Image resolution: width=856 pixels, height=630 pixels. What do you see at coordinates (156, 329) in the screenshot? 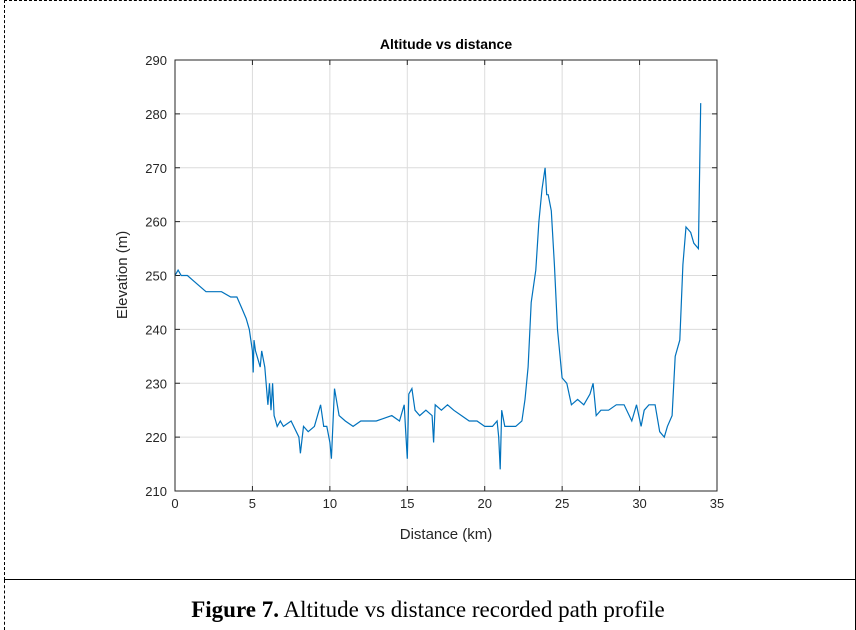
I see `y-tick-label: 240` at bounding box center [156, 329].